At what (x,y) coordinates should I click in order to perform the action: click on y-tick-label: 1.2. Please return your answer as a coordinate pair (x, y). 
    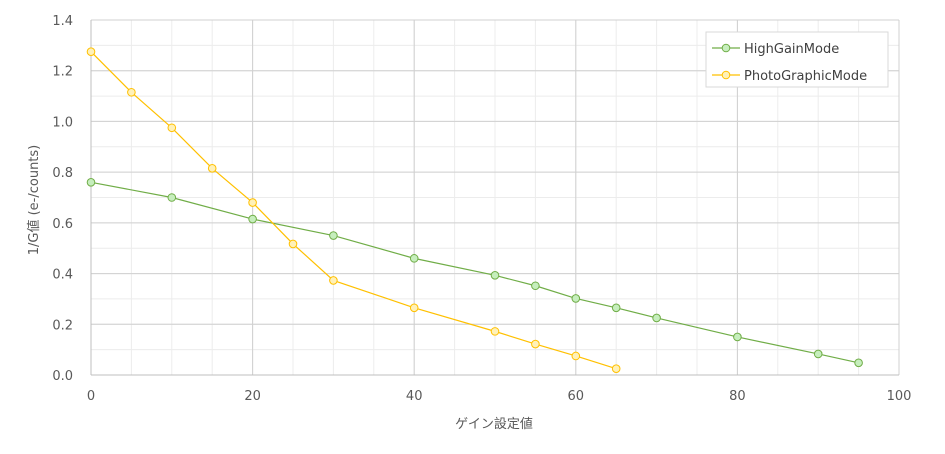
    Looking at the image, I should click on (62, 72).